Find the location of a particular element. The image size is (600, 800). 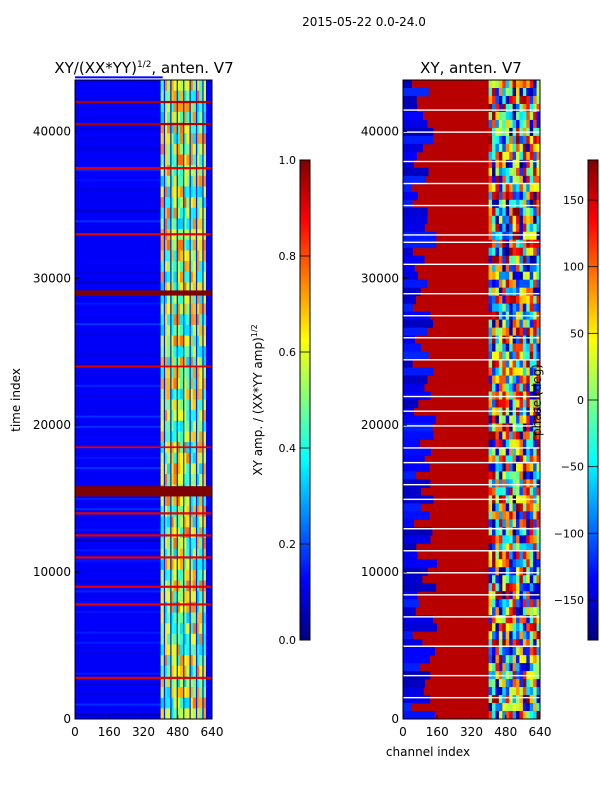

amplitude-flagged-row is located at coordinates (143, 124).